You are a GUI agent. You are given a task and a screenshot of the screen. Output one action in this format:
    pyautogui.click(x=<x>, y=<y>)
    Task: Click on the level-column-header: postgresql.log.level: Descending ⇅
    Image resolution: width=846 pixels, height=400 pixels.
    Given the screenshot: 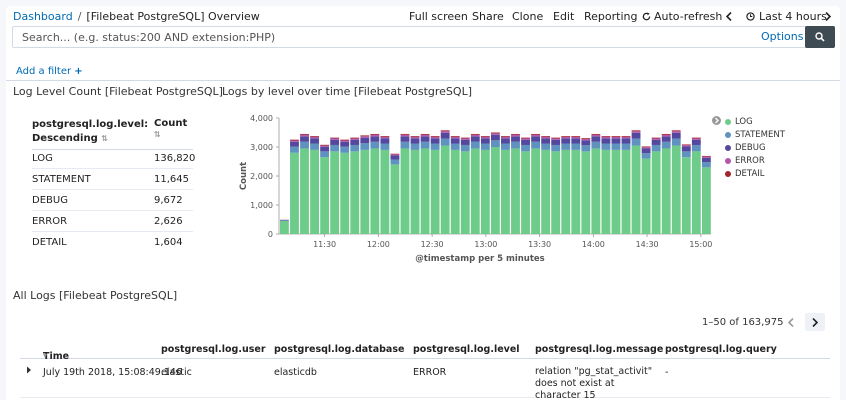 What is the action you would take?
    pyautogui.click(x=90, y=132)
    